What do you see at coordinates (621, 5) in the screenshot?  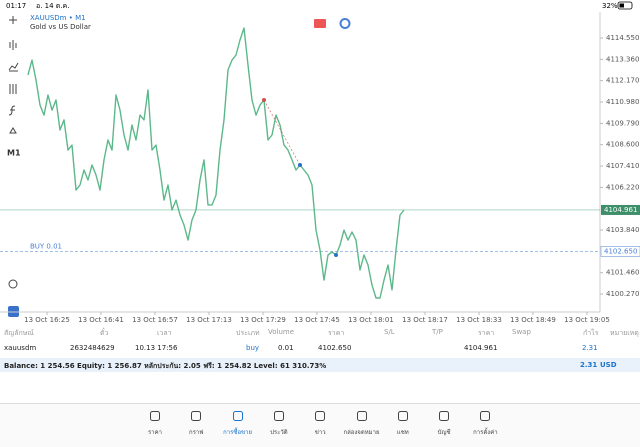 I see `battery-level` at bounding box center [621, 5].